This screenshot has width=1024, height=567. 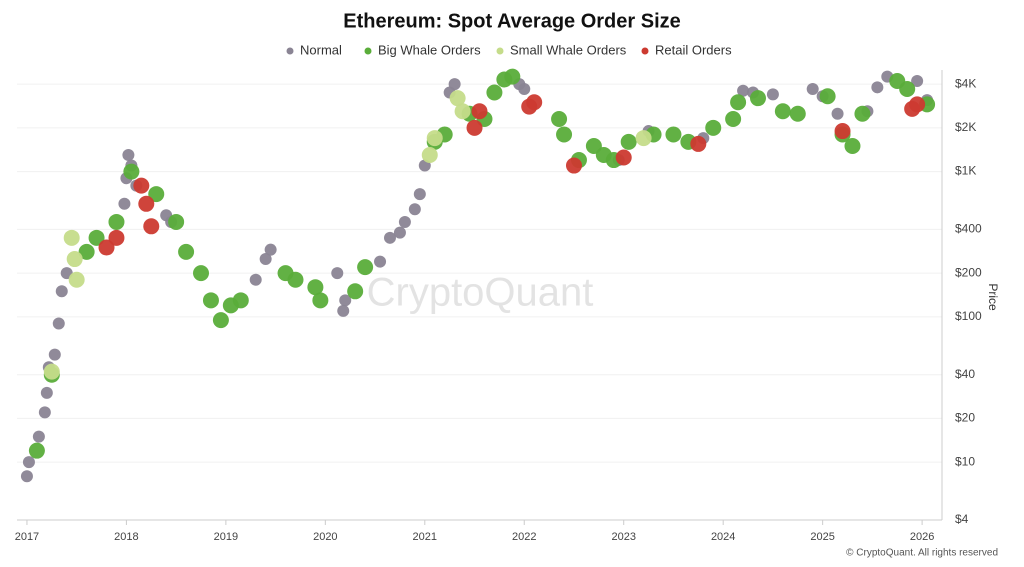 I want to click on x-tick-label: 2017, so click(x=27, y=537).